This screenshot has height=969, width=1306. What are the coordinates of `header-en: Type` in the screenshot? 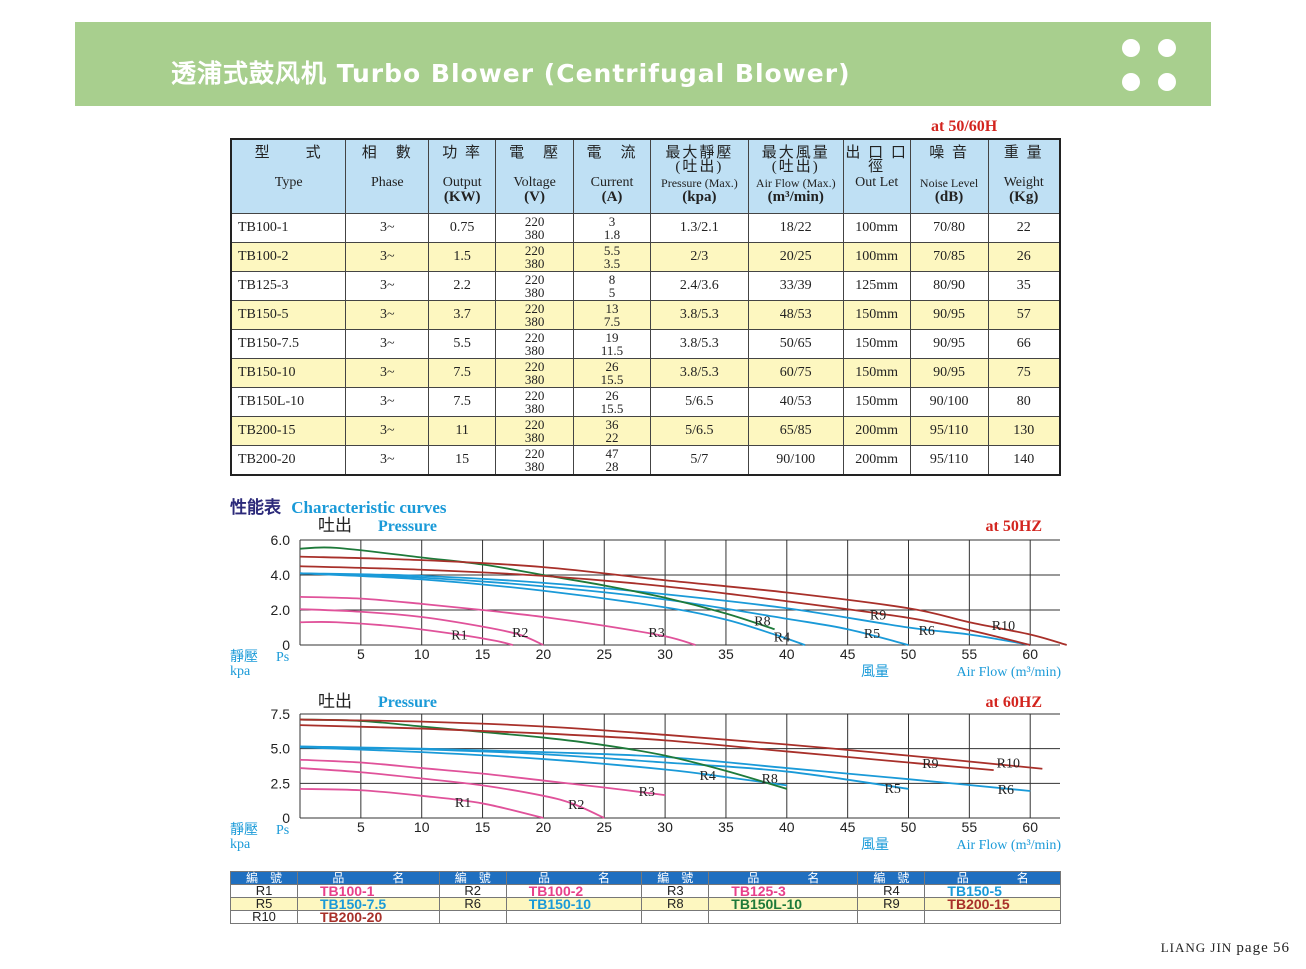 It's located at (288, 182).